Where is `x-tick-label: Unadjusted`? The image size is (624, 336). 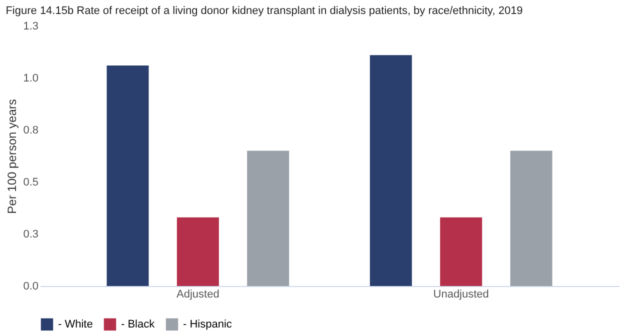
x-tick-label: Unadjusted is located at coordinates (461, 294).